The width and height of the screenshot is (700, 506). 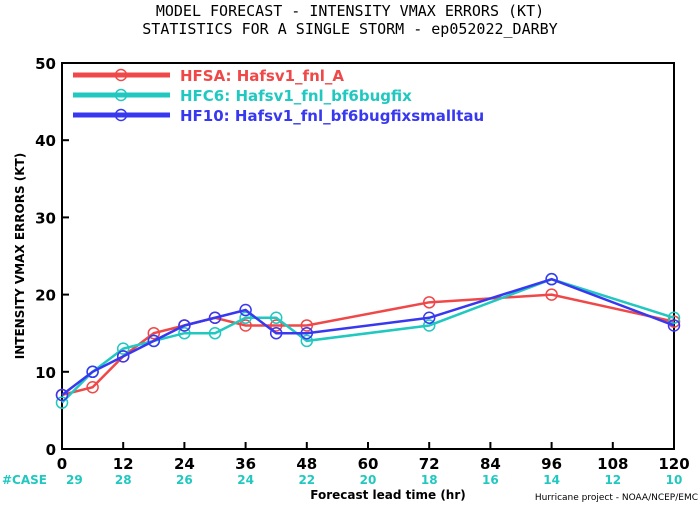 I want to click on case-count: 20, so click(x=368, y=480).